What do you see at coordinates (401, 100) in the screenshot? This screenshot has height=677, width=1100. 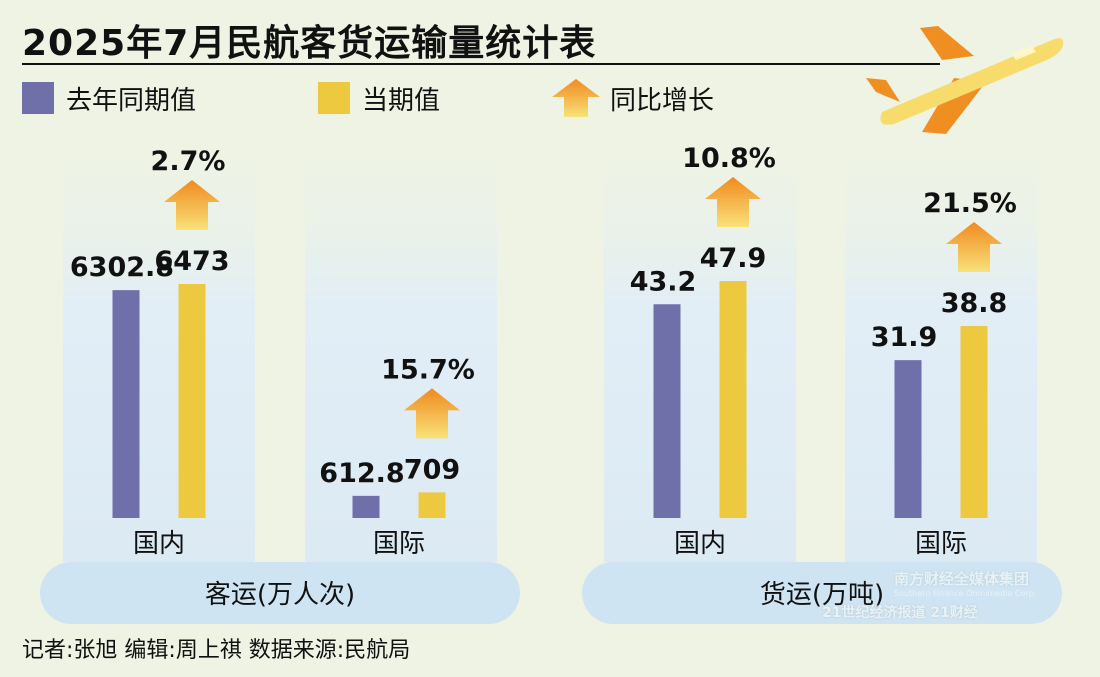 I see `legend-label-current: 当期值` at bounding box center [401, 100].